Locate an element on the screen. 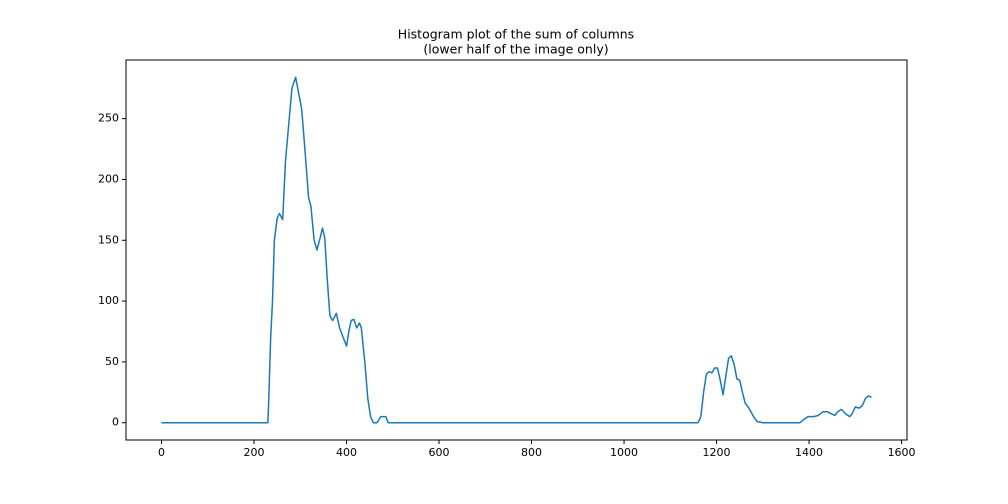  x-tick-label: 1600 is located at coordinates (902, 452).